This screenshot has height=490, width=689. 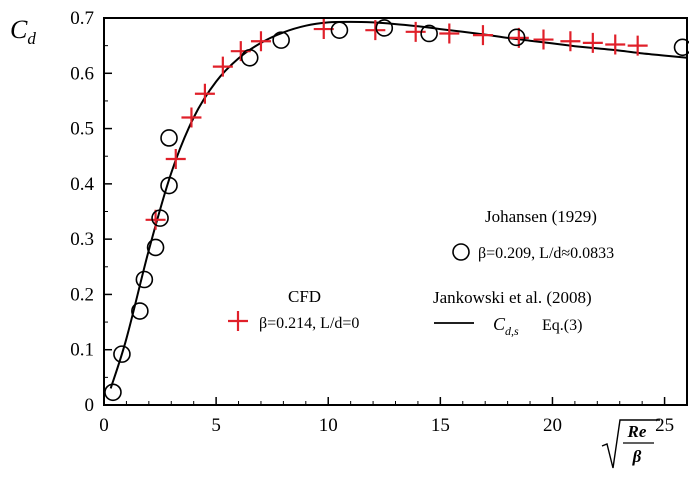 What do you see at coordinates (309, 323) in the screenshot?
I see `legend-cfd-detail: β=0.214, L/d=0` at bounding box center [309, 323].